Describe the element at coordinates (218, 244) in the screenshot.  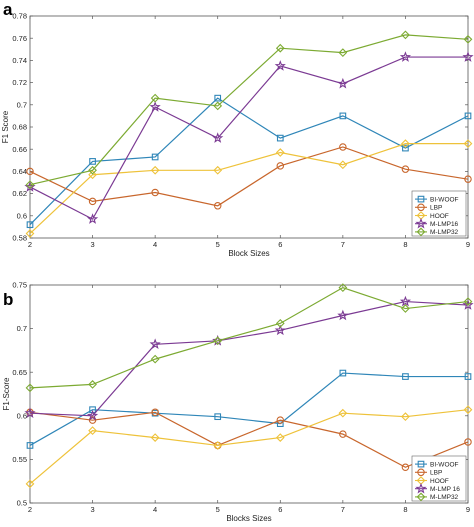
I see `x-tick-label-a: 5` at that location.